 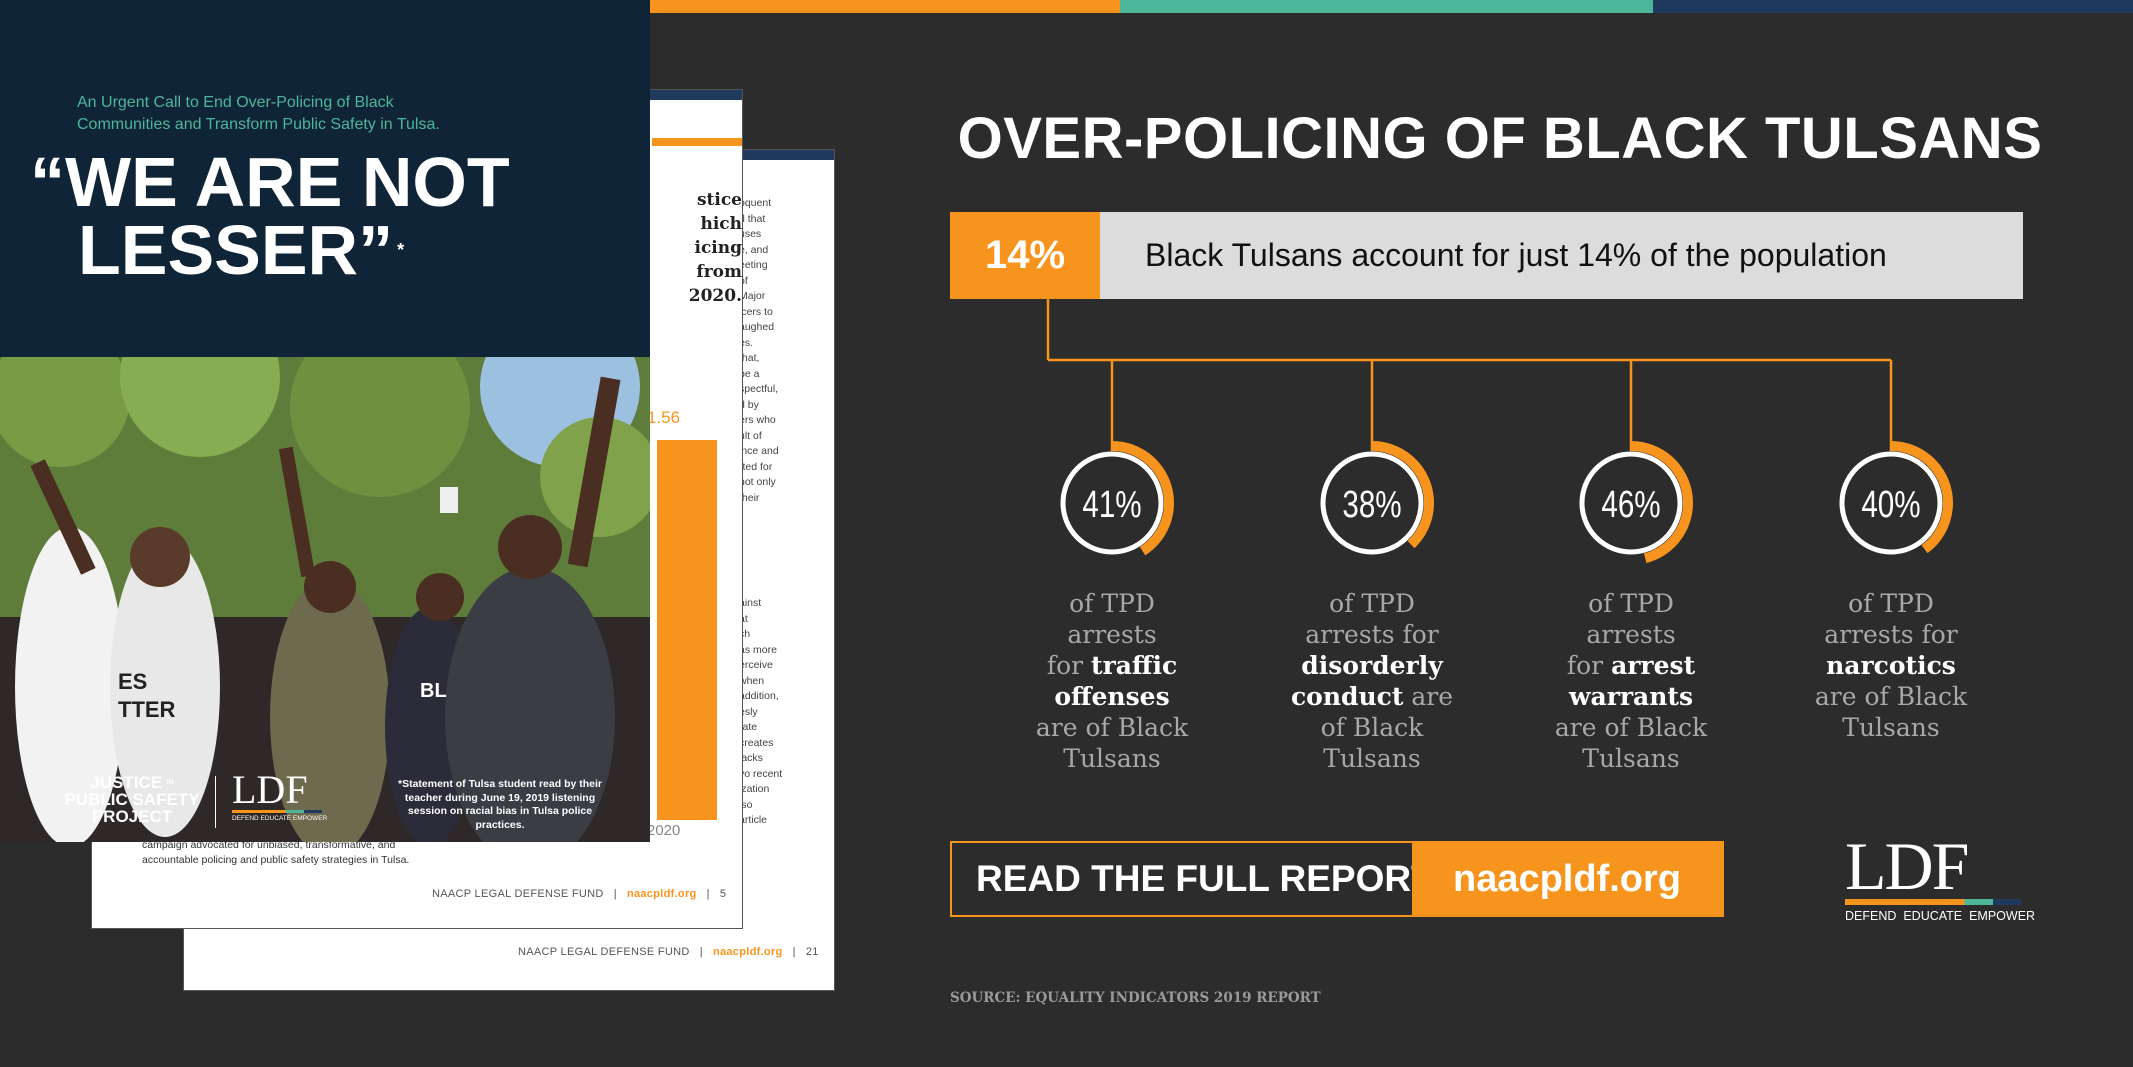 I want to click on shirt-text-2: TTER, so click(x=147, y=709).